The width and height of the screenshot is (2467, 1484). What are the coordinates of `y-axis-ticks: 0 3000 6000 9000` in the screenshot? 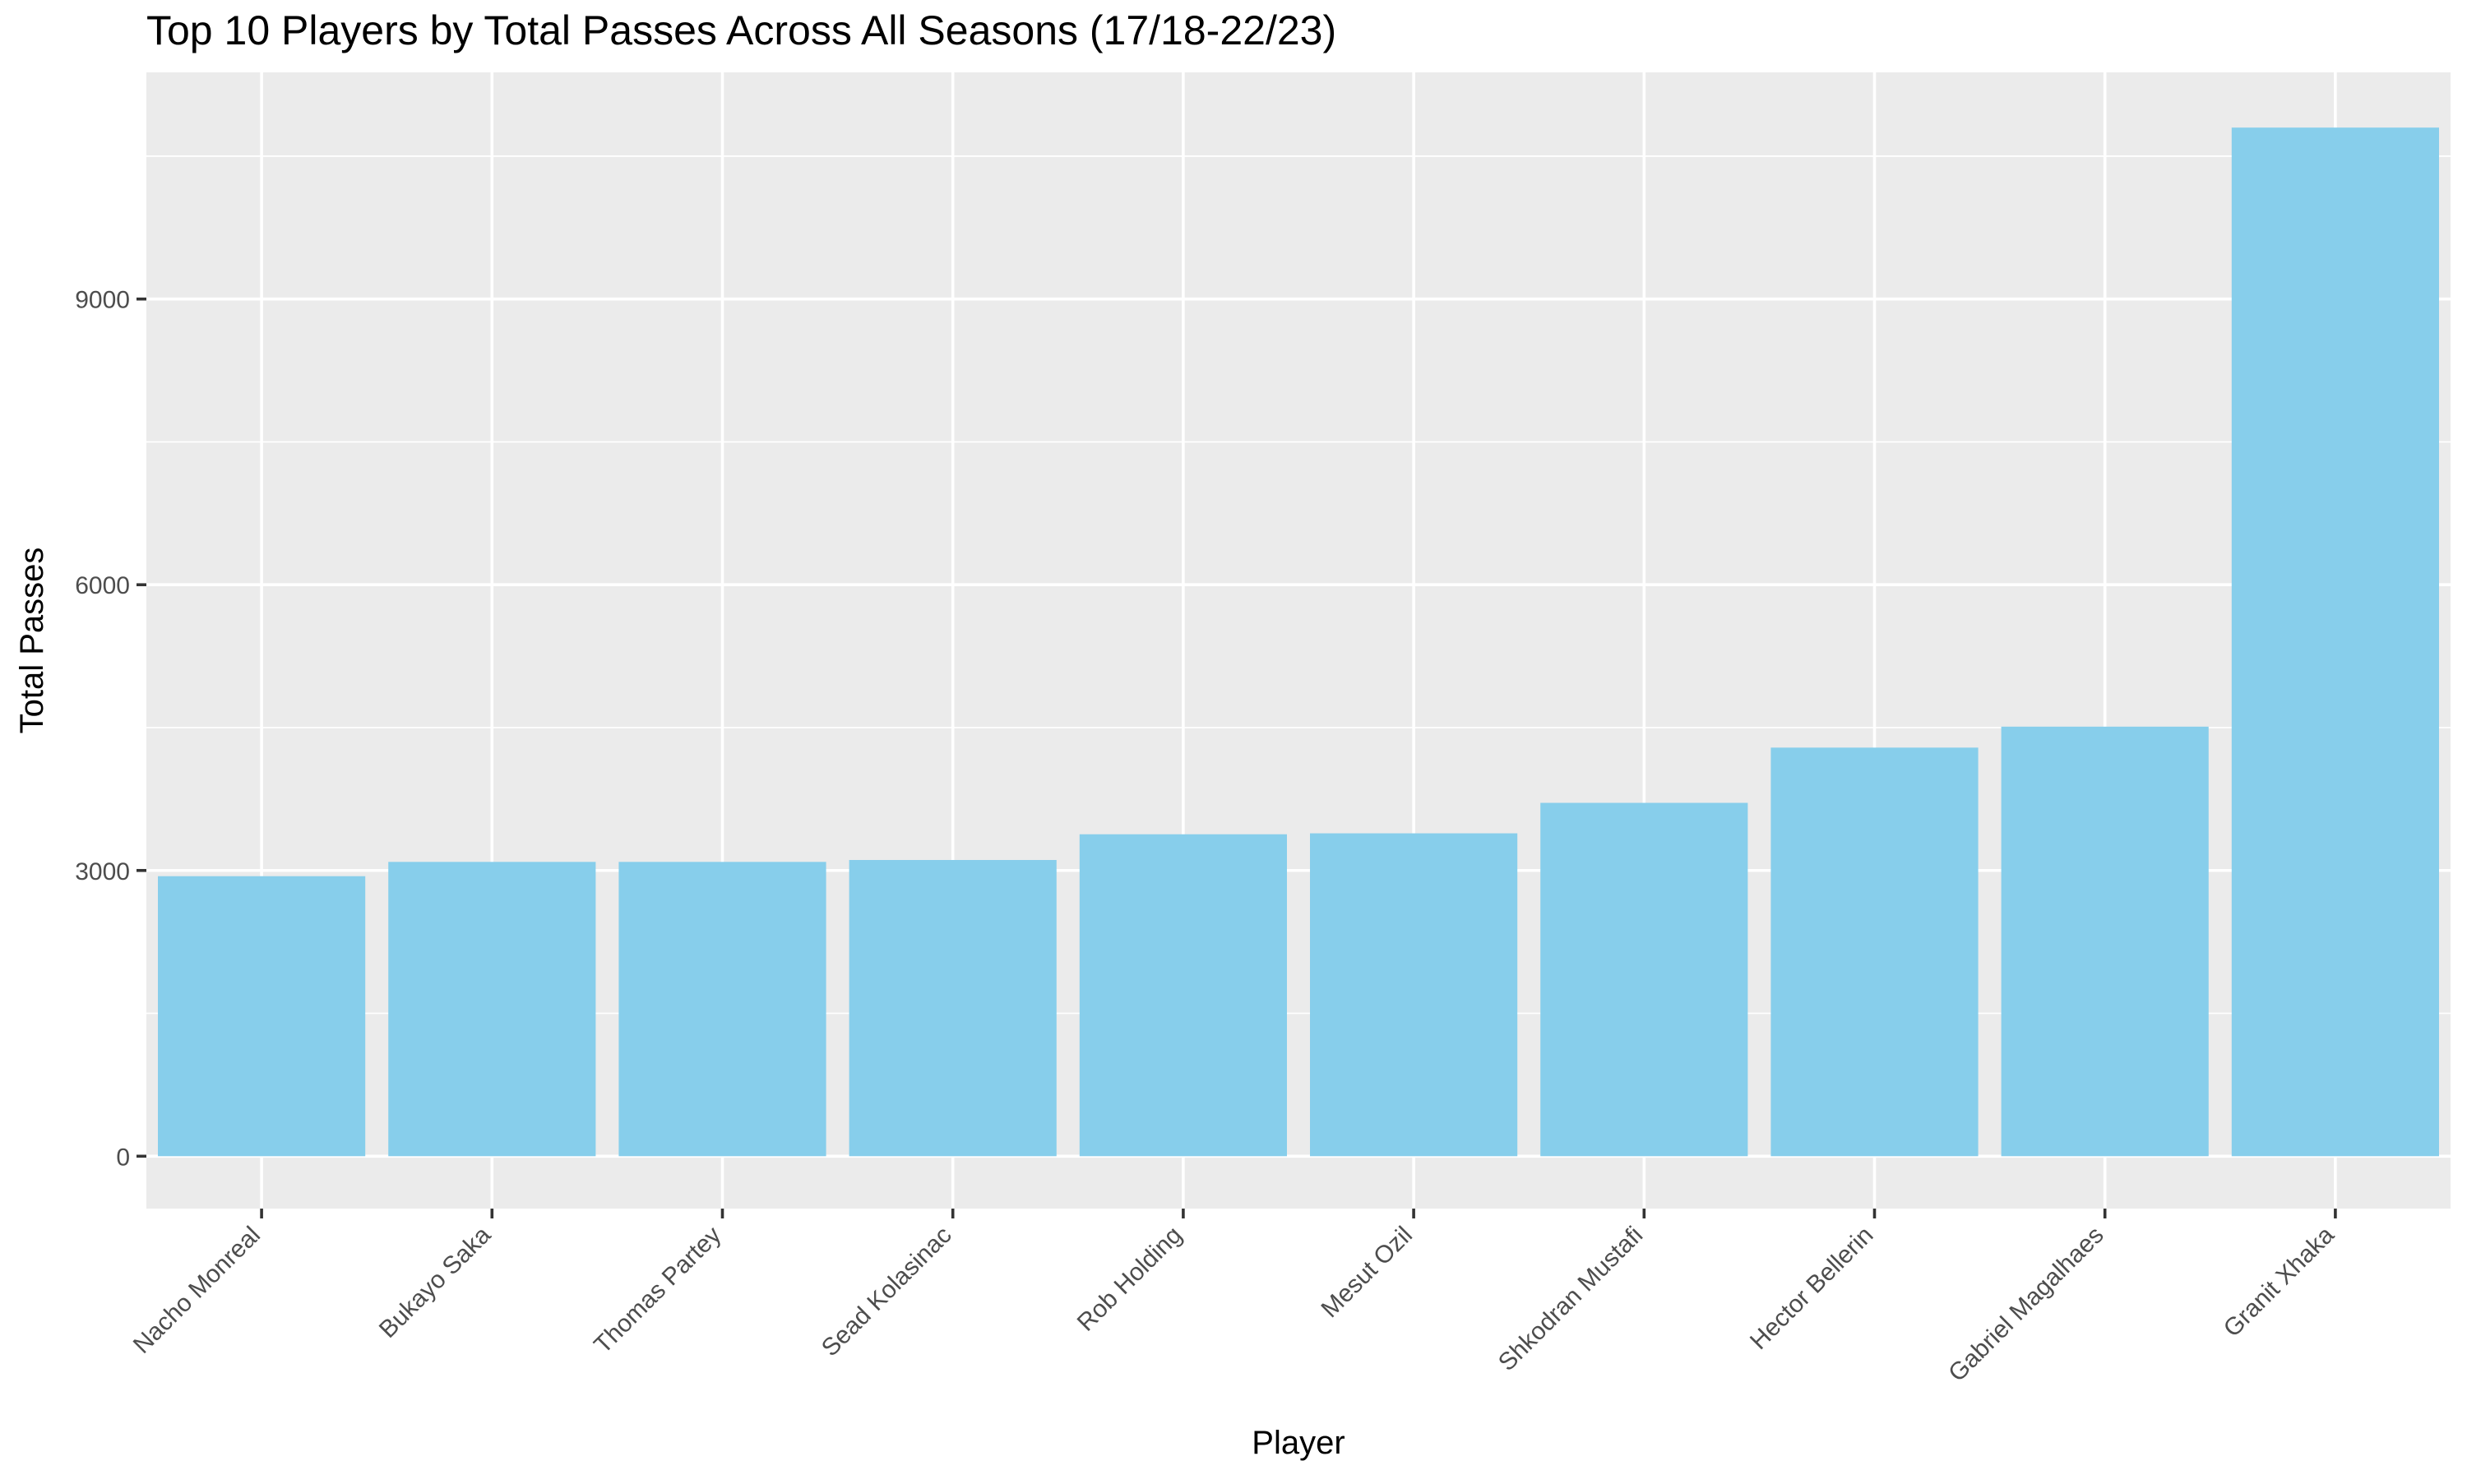 It's located at (111, 729).